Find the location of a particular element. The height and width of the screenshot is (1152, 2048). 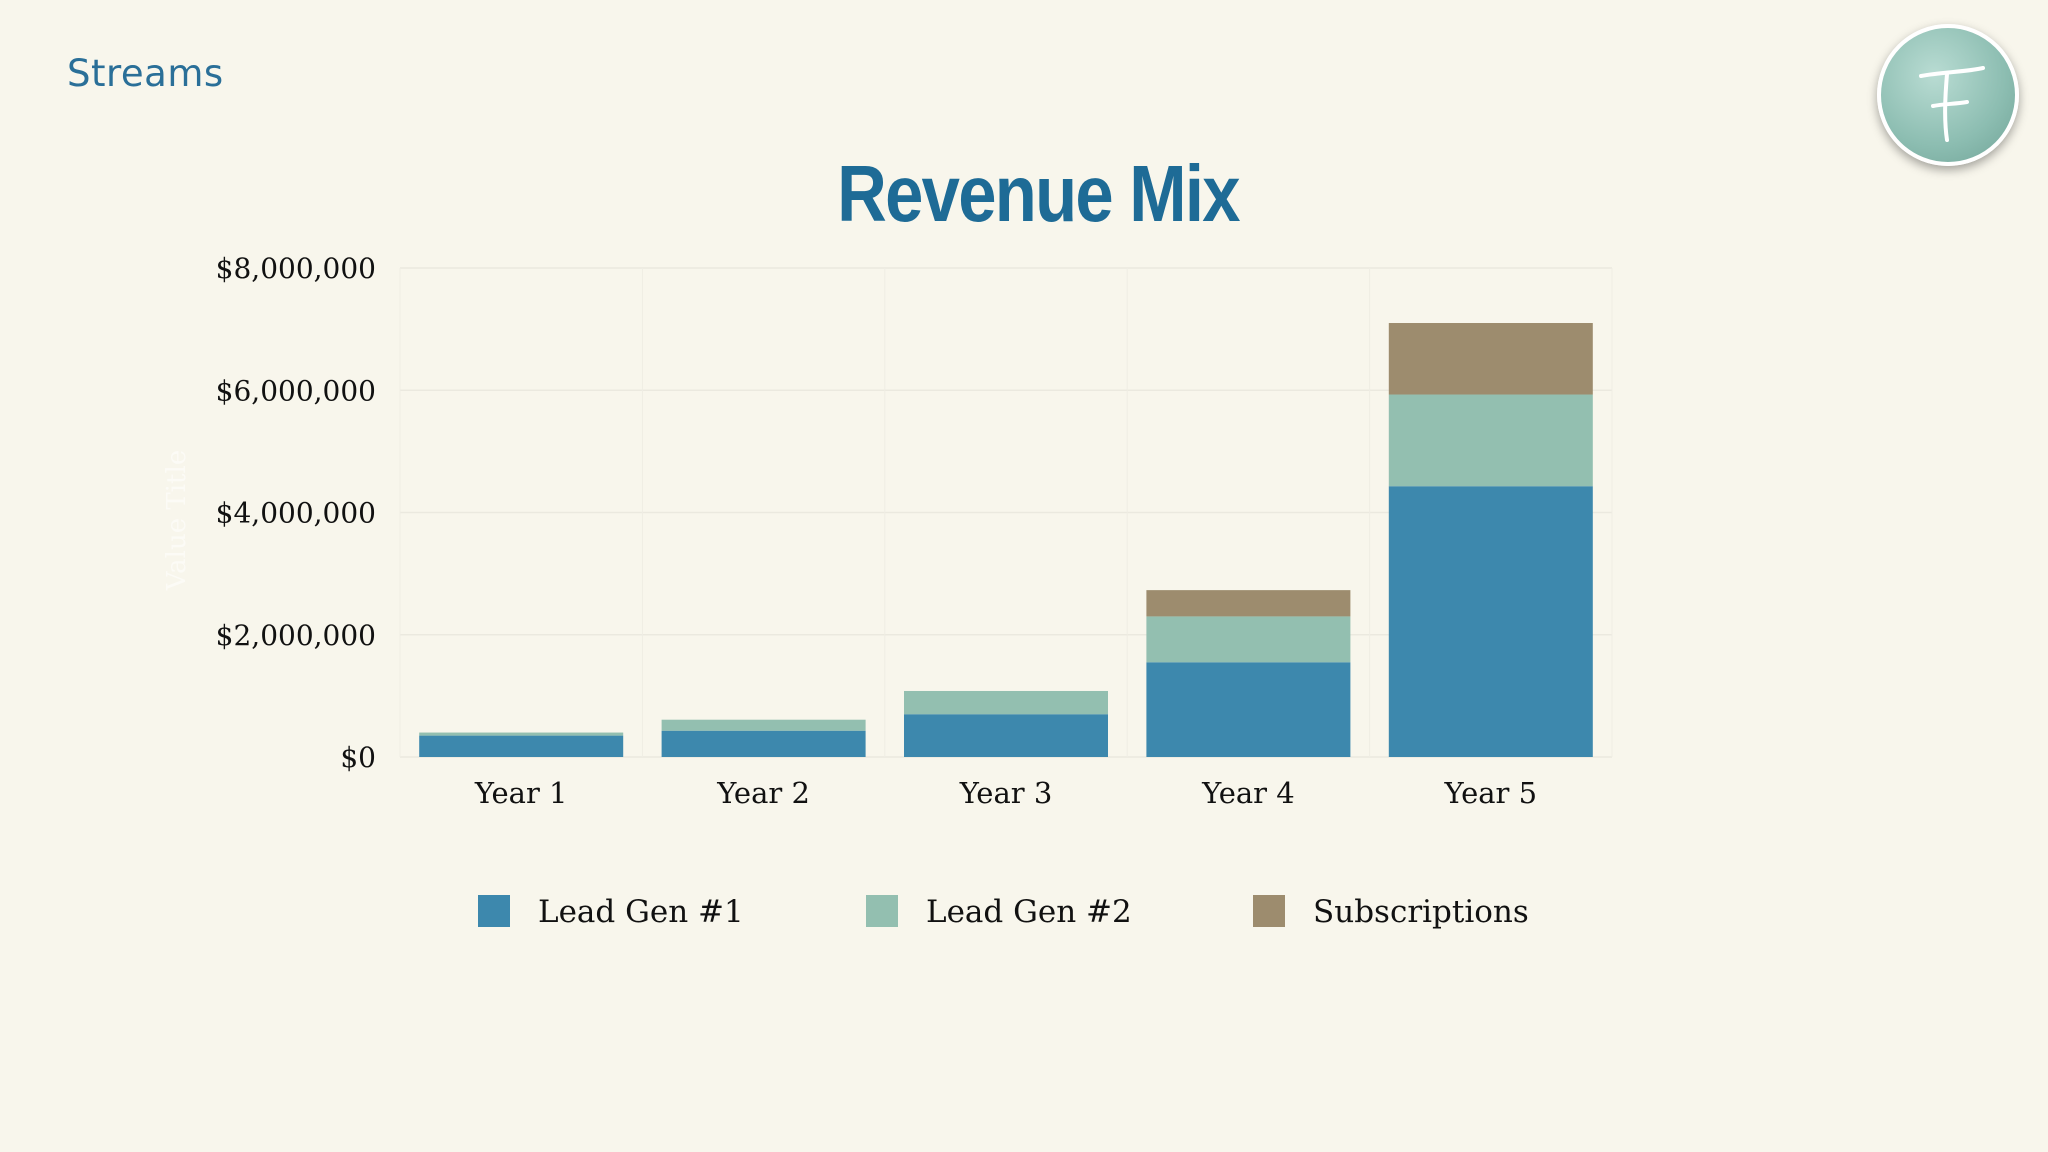

x-tick-label: Year 3 is located at coordinates (1006, 793).